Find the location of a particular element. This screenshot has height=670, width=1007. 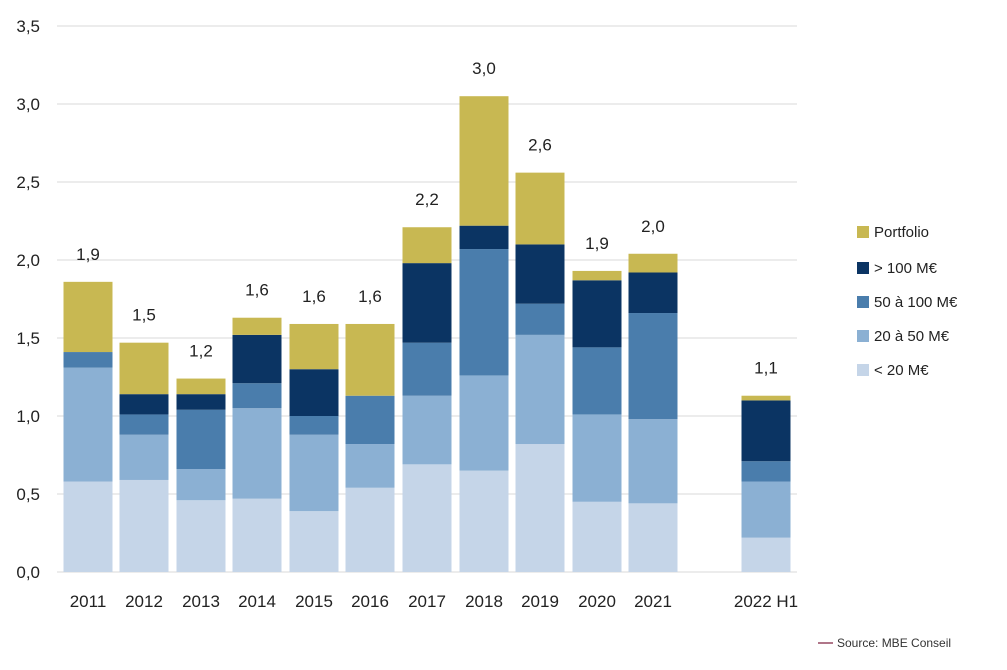

x-category-label: 2013 is located at coordinates (201, 601).